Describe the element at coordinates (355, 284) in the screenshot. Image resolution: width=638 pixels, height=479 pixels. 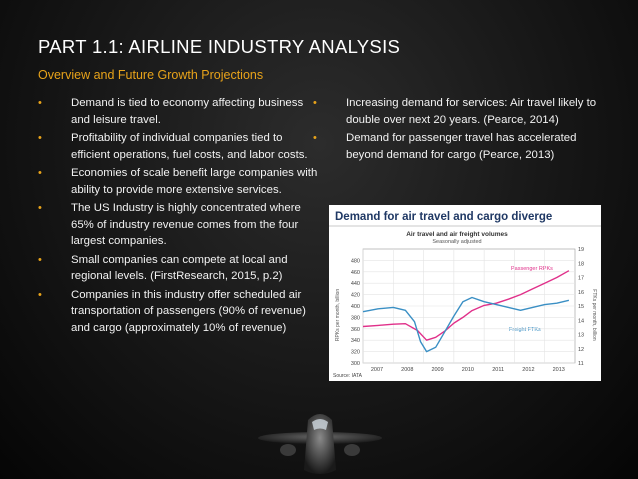
I see `y-left-tick-label: 440` at that location.